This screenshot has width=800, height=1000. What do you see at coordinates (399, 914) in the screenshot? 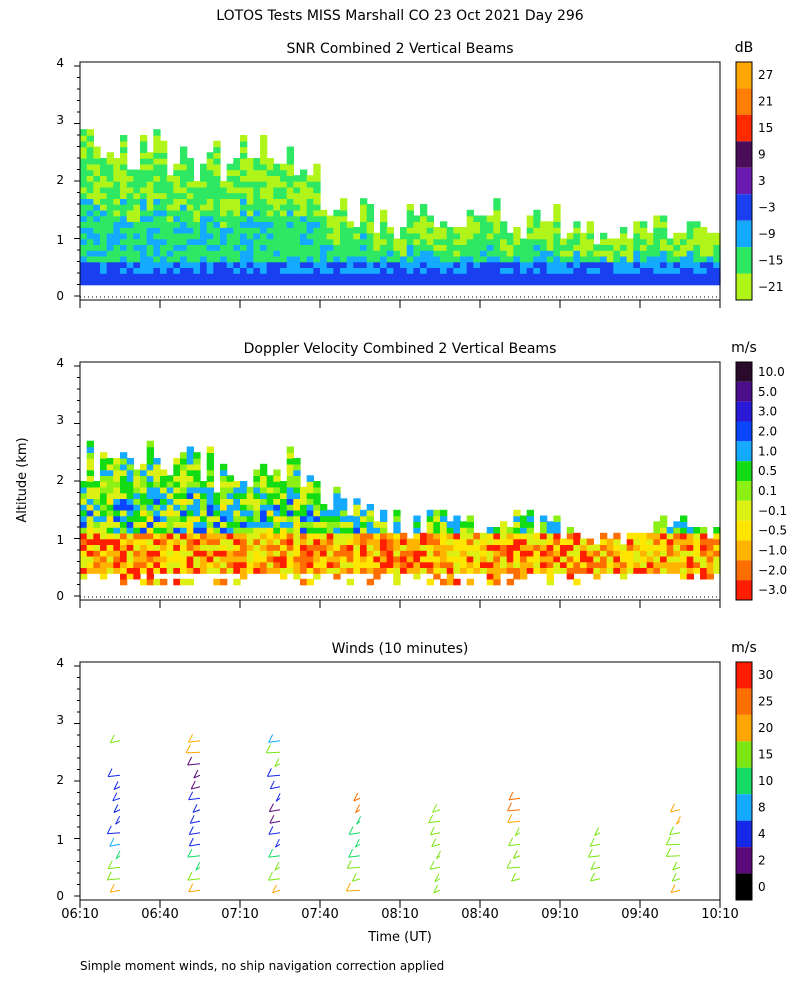
I see `xtick-0810: 08:10` at bounding box center [399, 914].